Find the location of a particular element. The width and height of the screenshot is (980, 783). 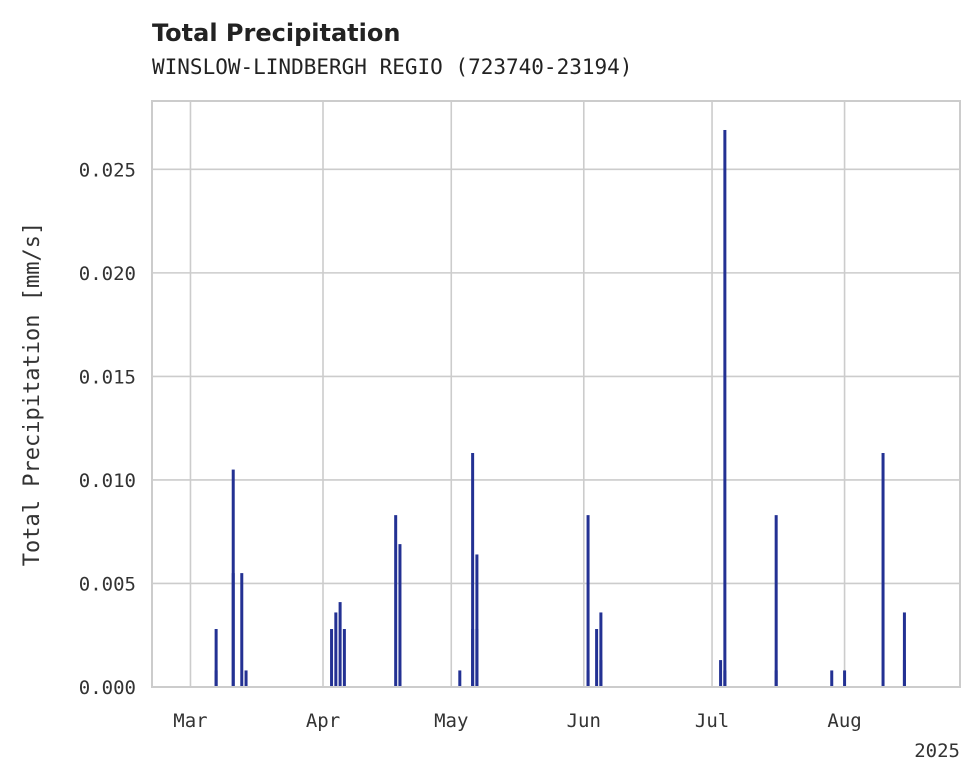

x-tick-label: Jul is located at coordinates (712, 721).